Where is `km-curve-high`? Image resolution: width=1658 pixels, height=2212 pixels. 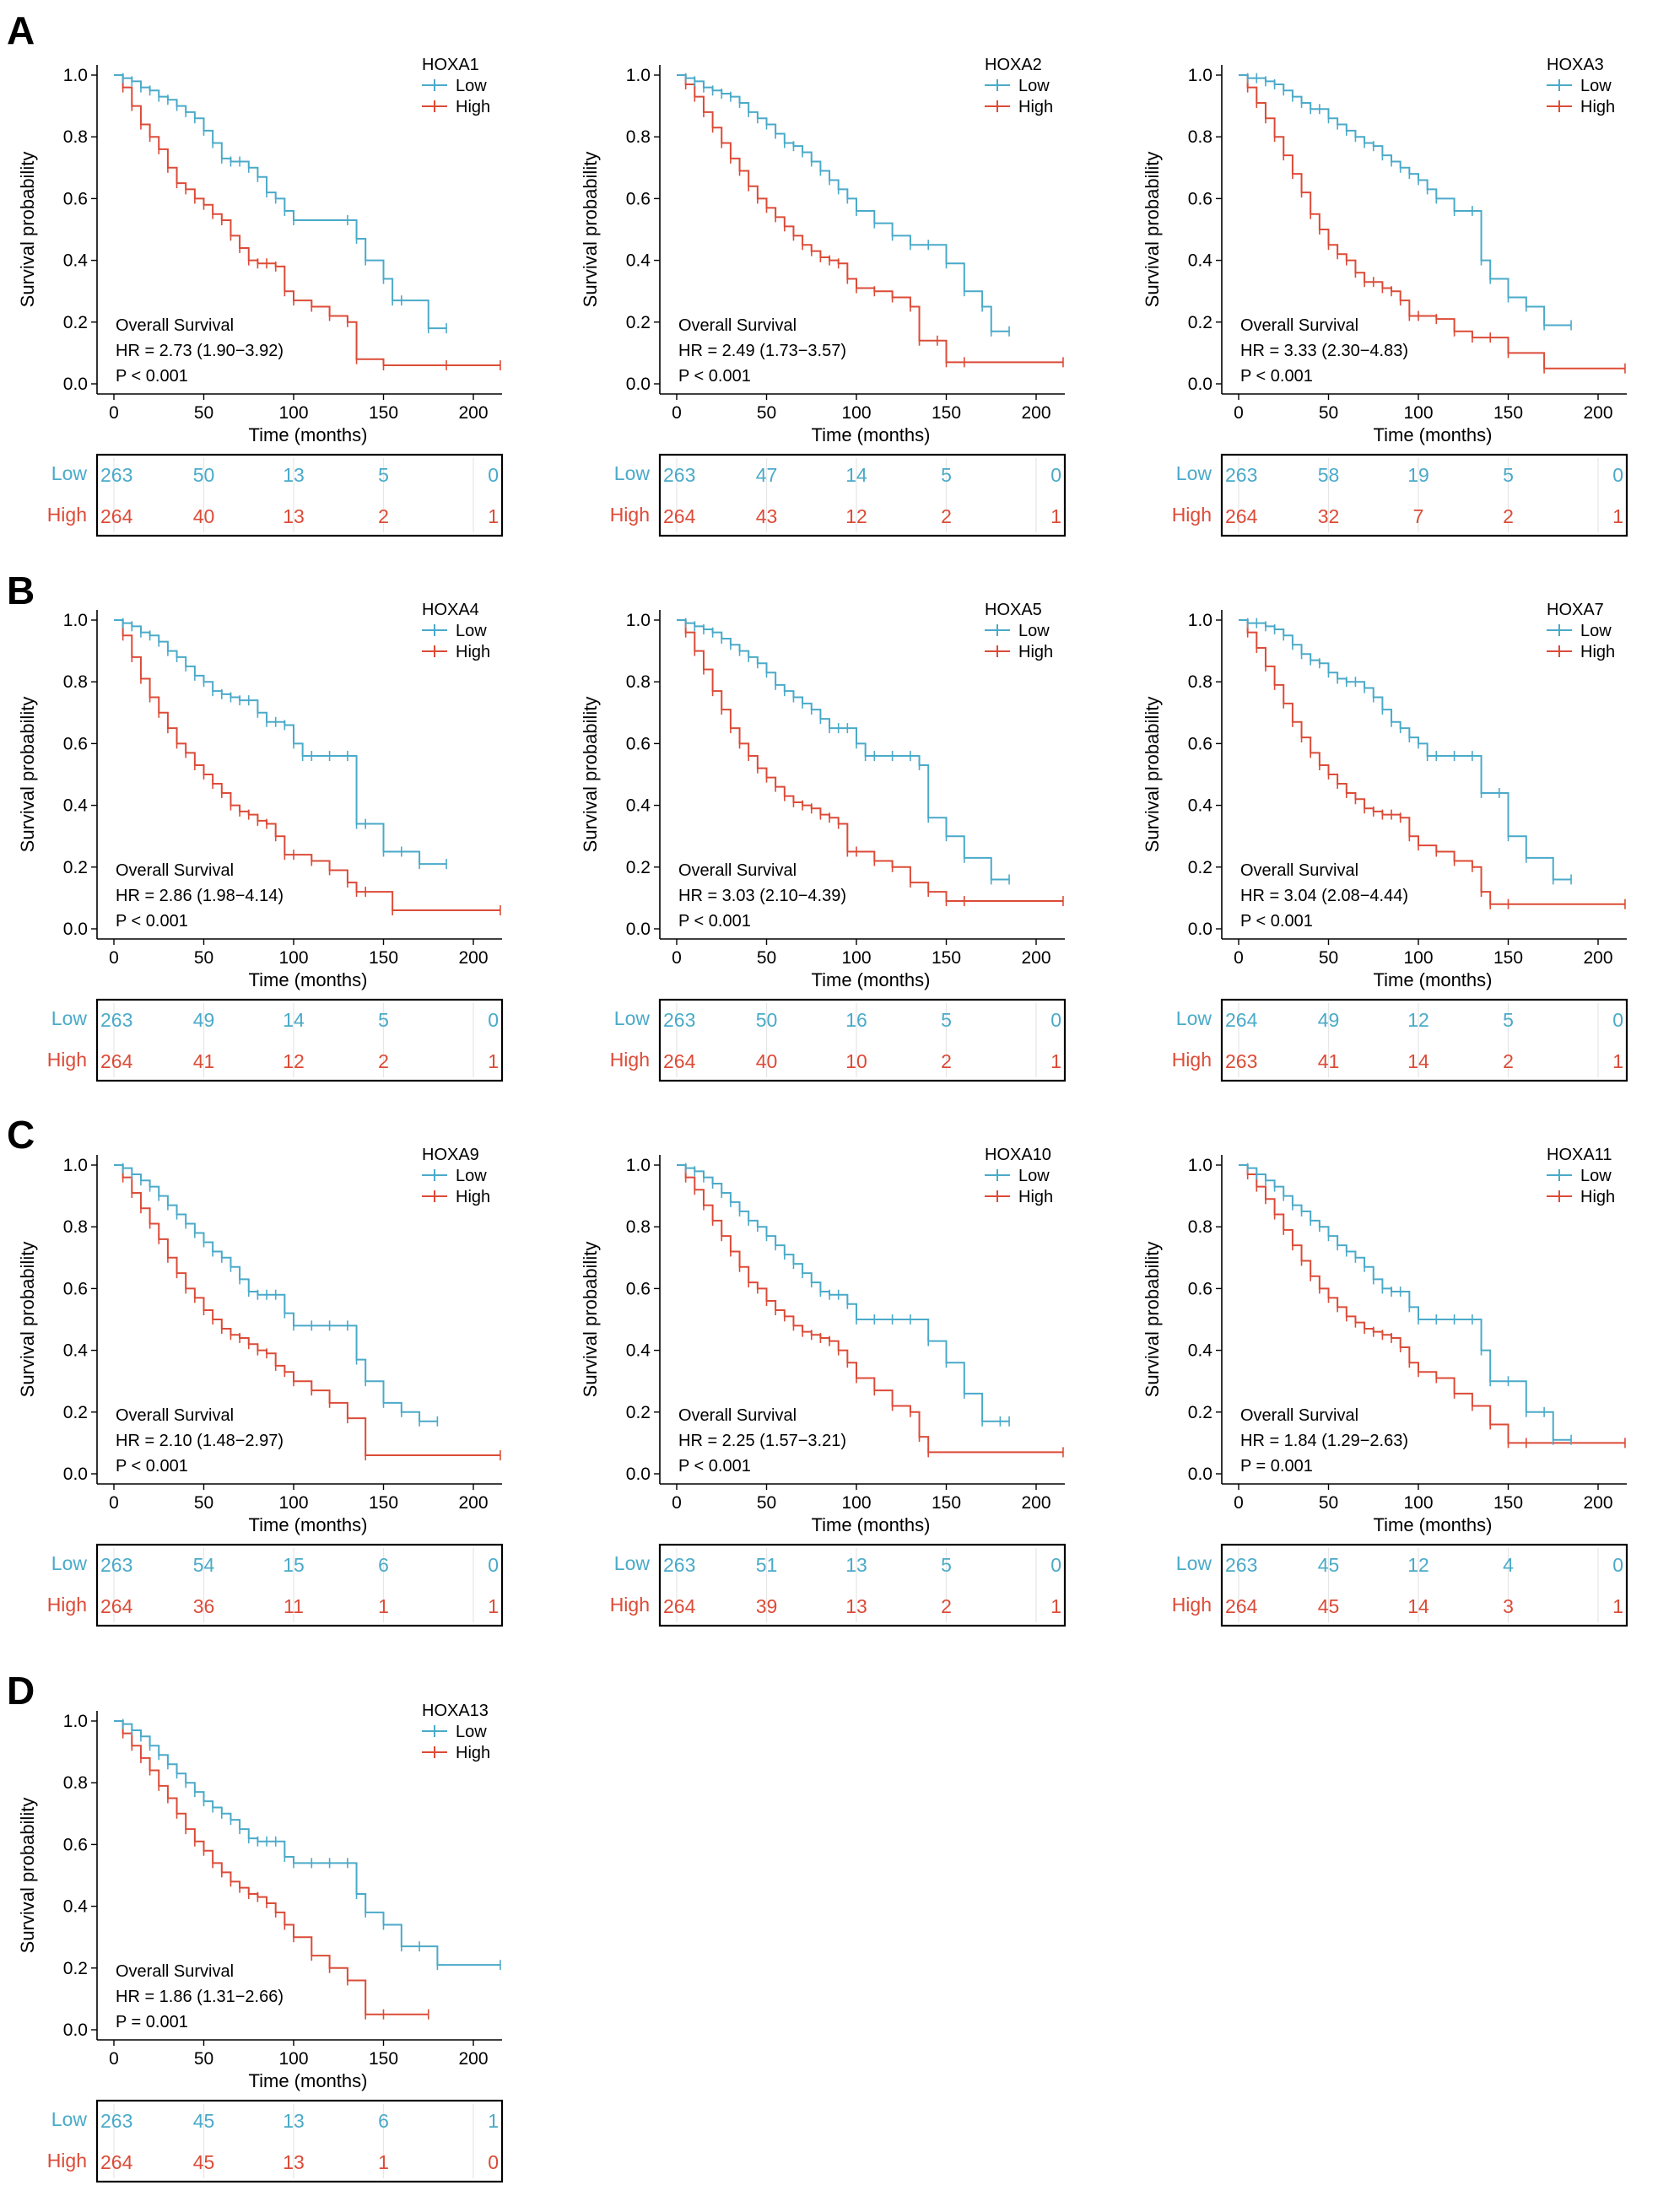
km-curve-high is located at coordinates (307, 1310).